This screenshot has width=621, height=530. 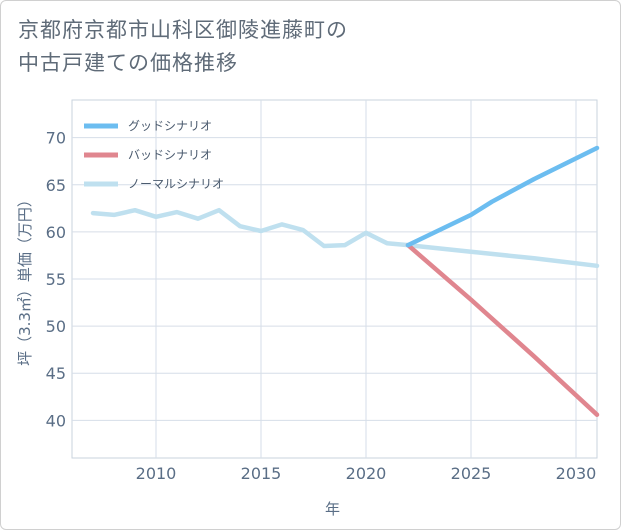 What do you see at coordinates (502, 329) in the screenshot?
I see `series-line-bad` at bounding box center [502, 329].